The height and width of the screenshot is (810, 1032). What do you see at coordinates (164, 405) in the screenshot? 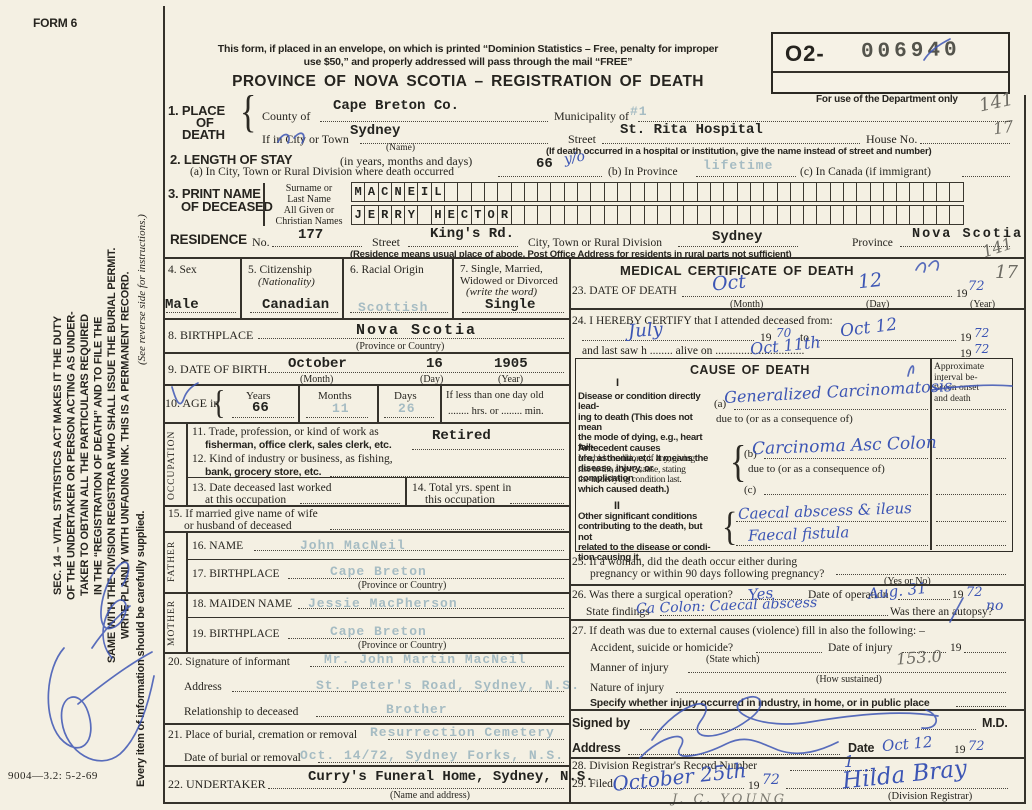
I see `form-left-border` at bounding box center [164, 405].